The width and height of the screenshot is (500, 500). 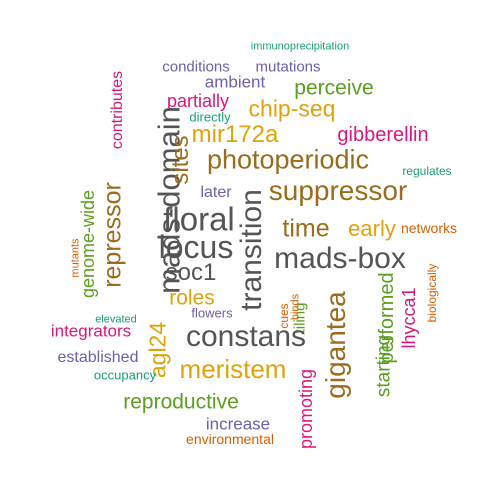 I want to click on word-biologically: biologically, so click(x=432, y=293).